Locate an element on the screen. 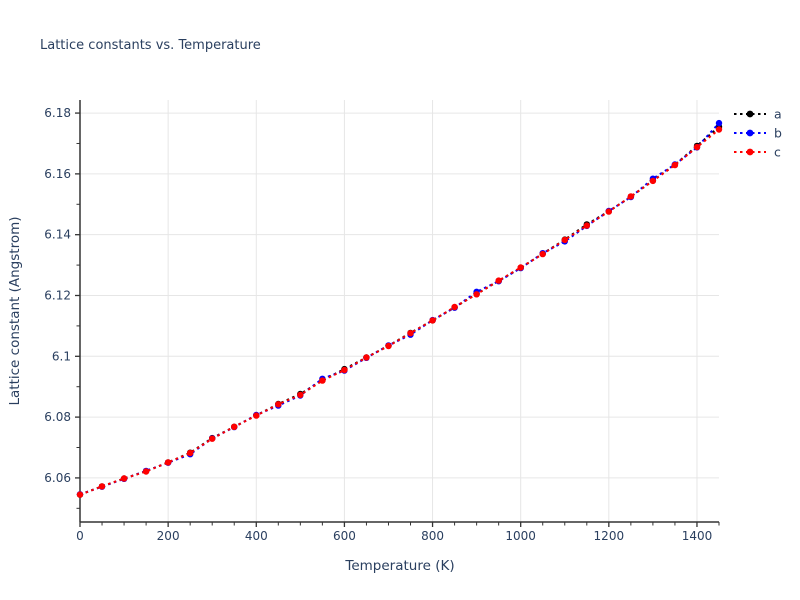 Image resolution: width=800 pixels, height=600 pixels. x-tick-label: 1400 is located at coordinates (697, 536).